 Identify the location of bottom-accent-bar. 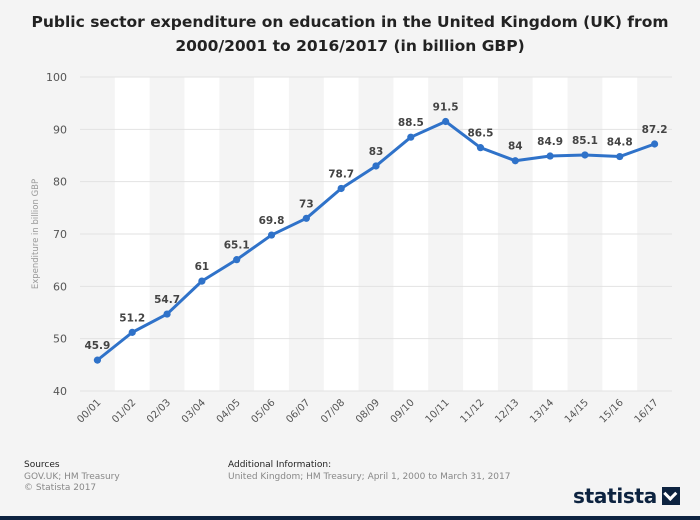
(350, 518).